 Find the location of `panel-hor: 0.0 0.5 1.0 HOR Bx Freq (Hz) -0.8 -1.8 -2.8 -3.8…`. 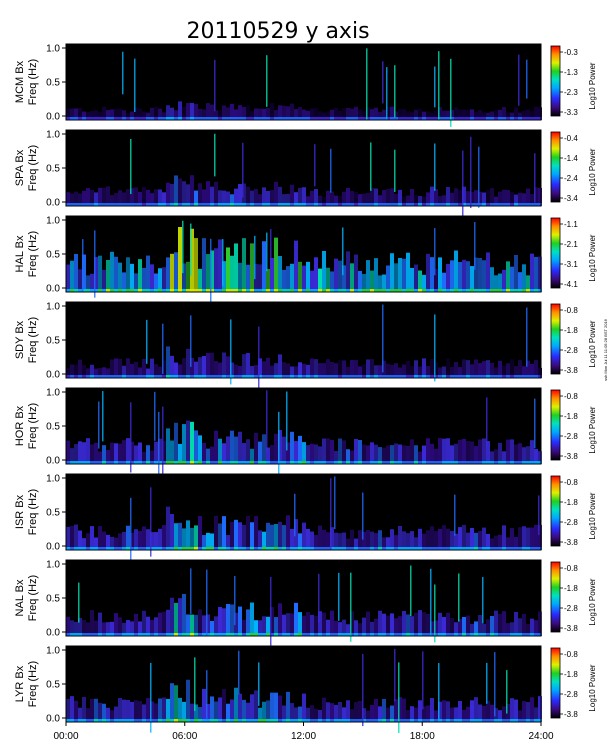

panel-hor: 0.0 0.5 1.0 HOR Bx Freq (Hz) -0.8 -1.8 -2.8 -3.8… is located at coordinates (305, 435).